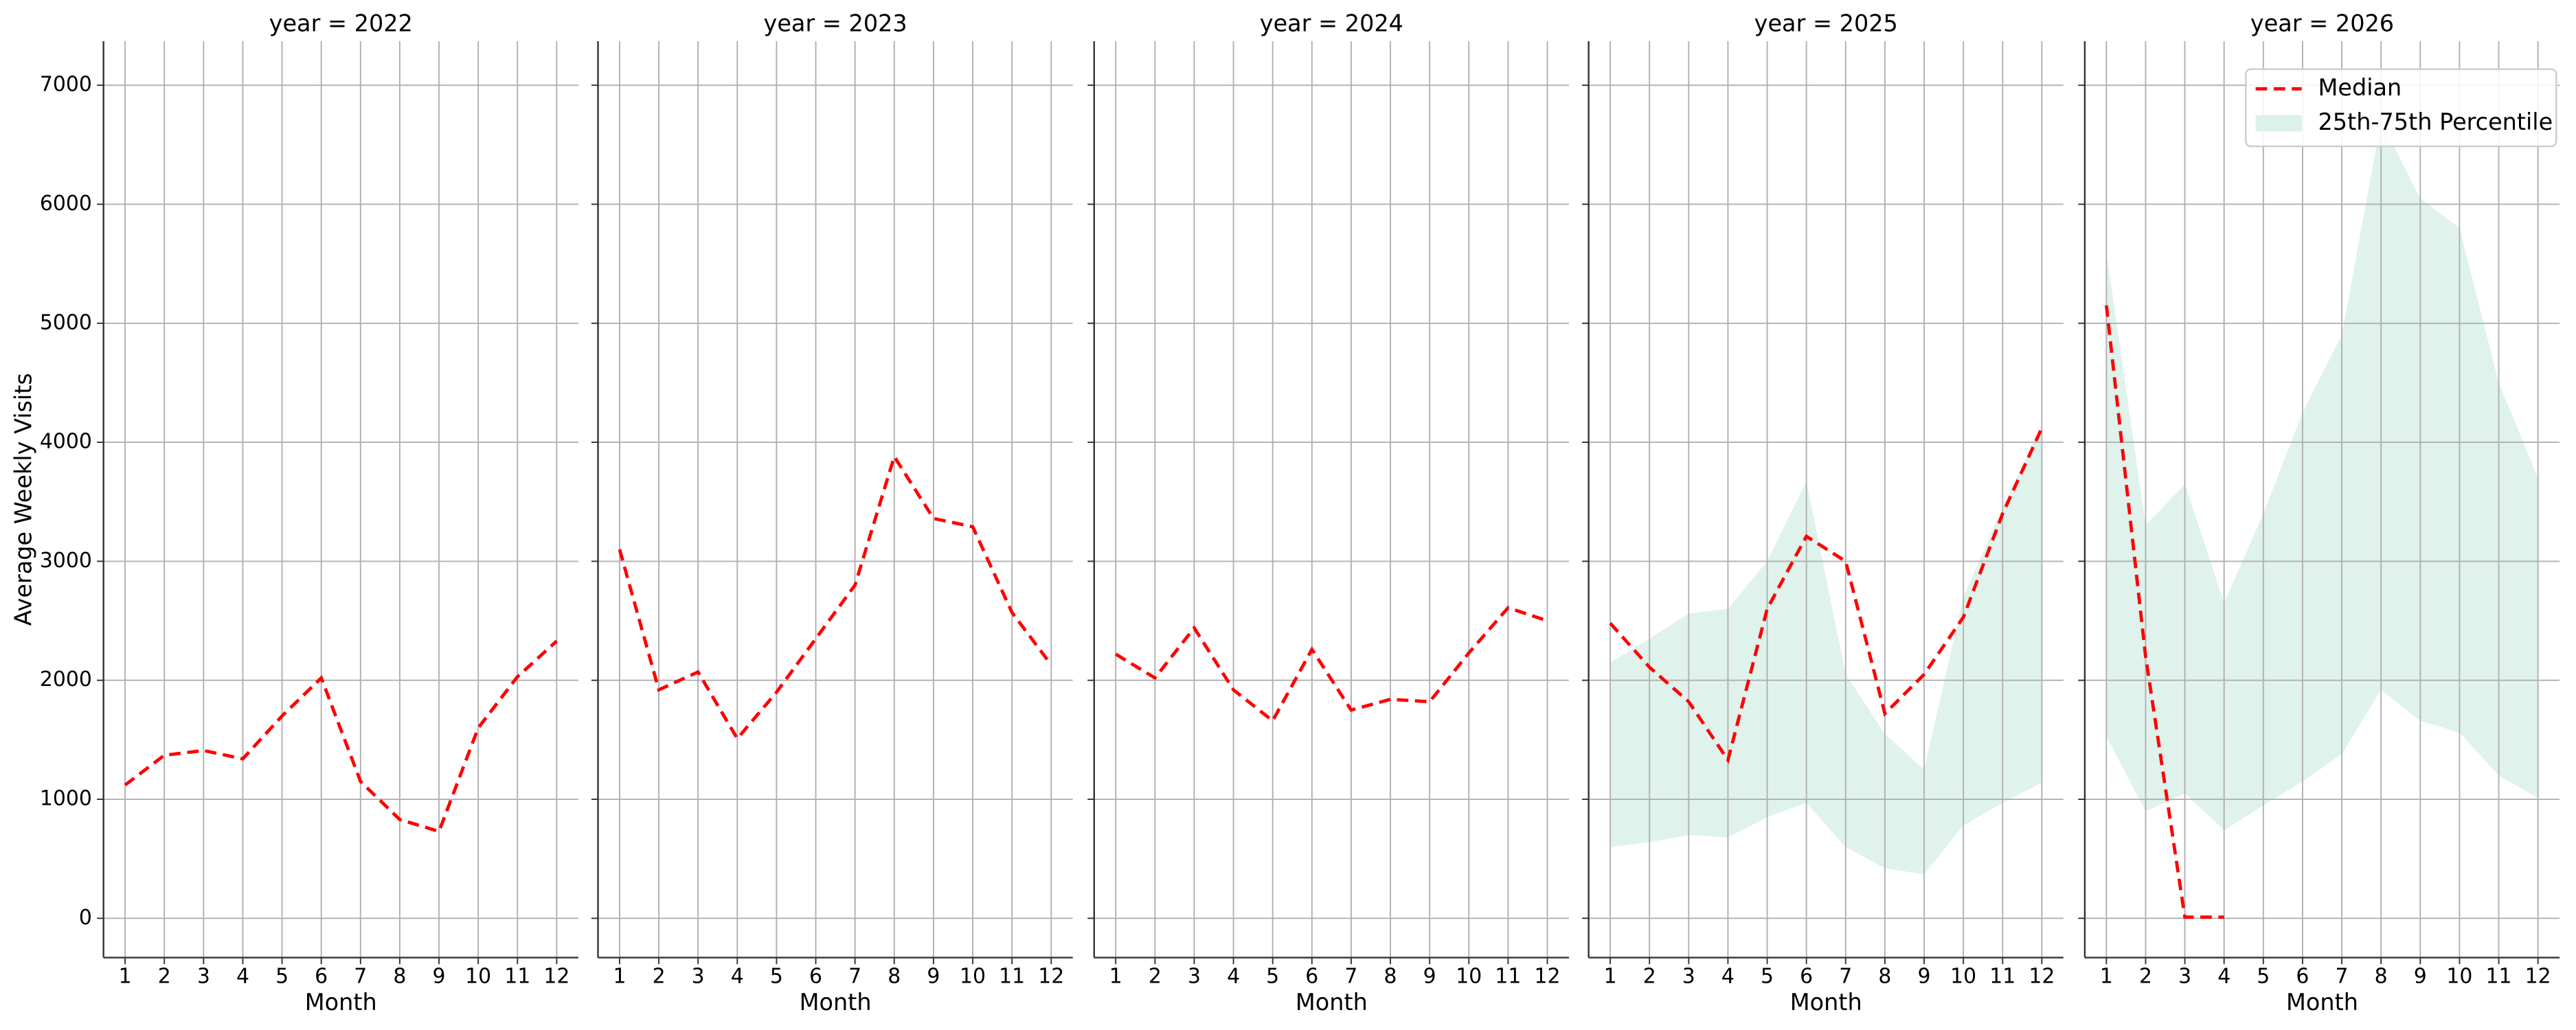 The height and width of the screenshot is (1030, 2576). What do you see at coordinates (23, 499) in the screenshot?
I see `y-axis-label: Average Weekly Visits` at bounding box center [23, 499].